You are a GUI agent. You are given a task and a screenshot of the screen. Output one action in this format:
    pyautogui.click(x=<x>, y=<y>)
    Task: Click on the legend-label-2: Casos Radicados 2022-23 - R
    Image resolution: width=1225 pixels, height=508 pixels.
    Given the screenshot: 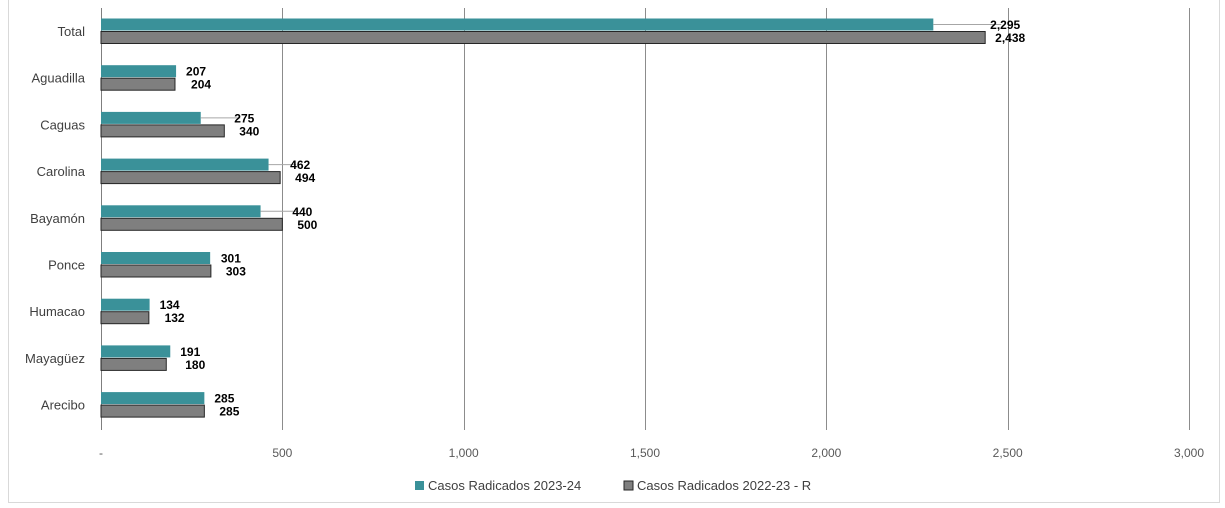 What is the action you would take?
    pyautogui.click(x=724, y=485)
    